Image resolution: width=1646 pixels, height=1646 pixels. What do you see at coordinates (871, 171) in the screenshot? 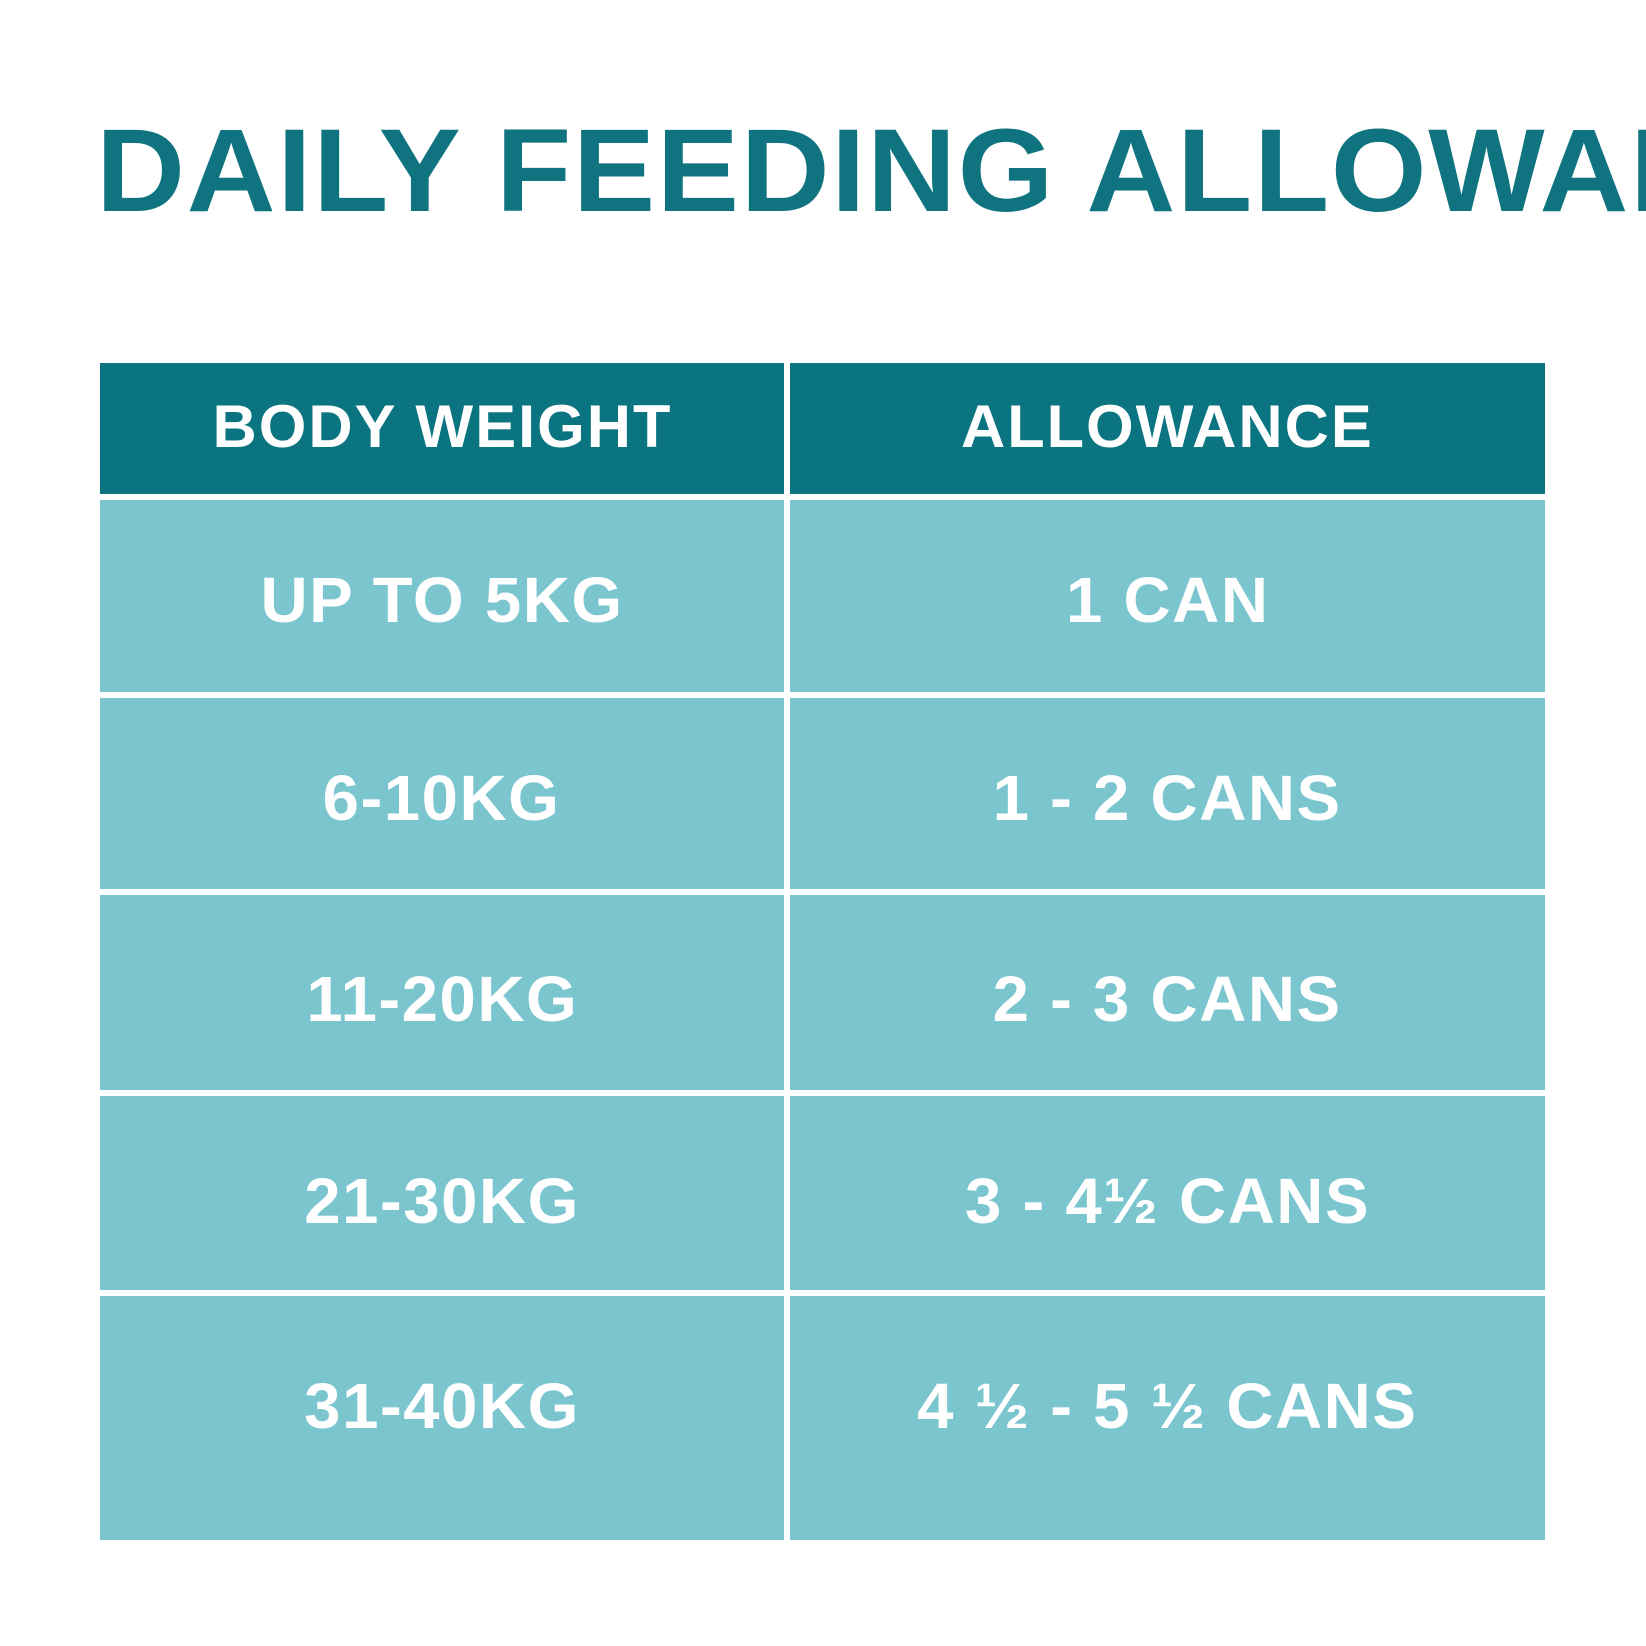
I see `page-title: DAILY FEEDING ALLOWANCE` at bounding box center [871, 171].